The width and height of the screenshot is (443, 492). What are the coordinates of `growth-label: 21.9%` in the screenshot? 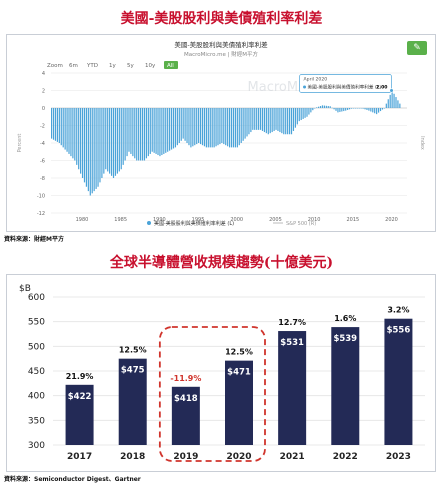 It's located at (80, 376).